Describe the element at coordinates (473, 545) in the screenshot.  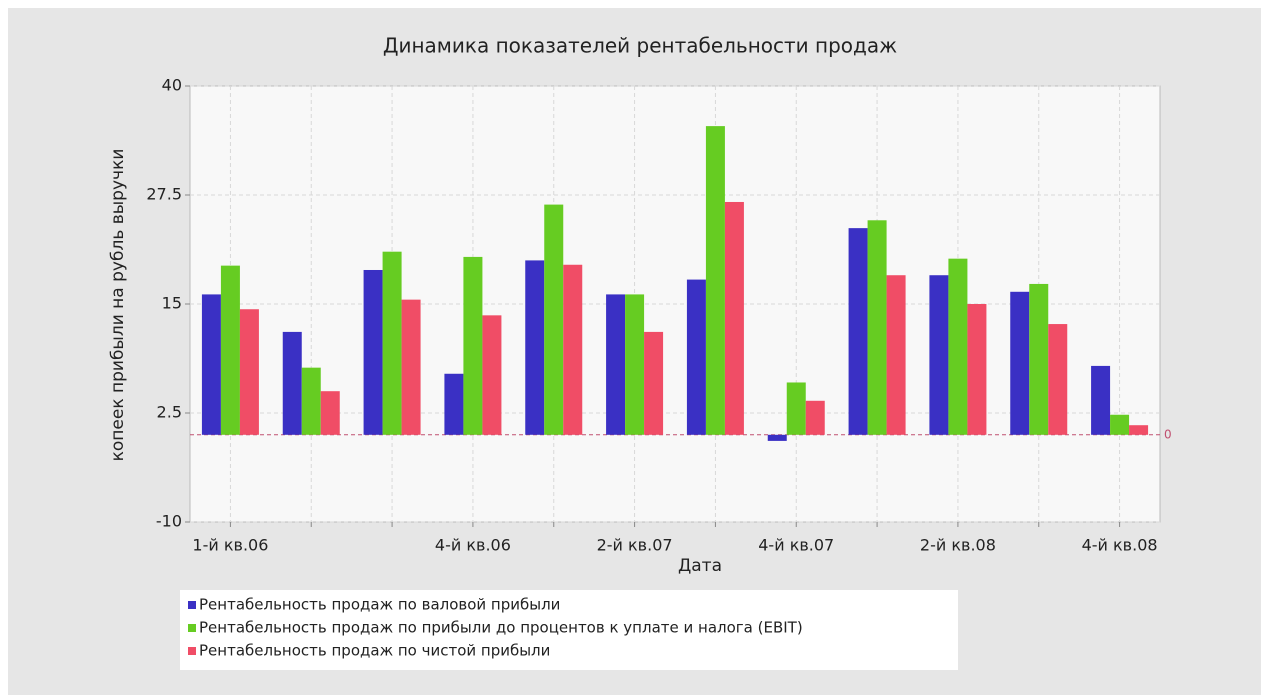
I see `x-tick-label: 4-й кв.06` at that location.